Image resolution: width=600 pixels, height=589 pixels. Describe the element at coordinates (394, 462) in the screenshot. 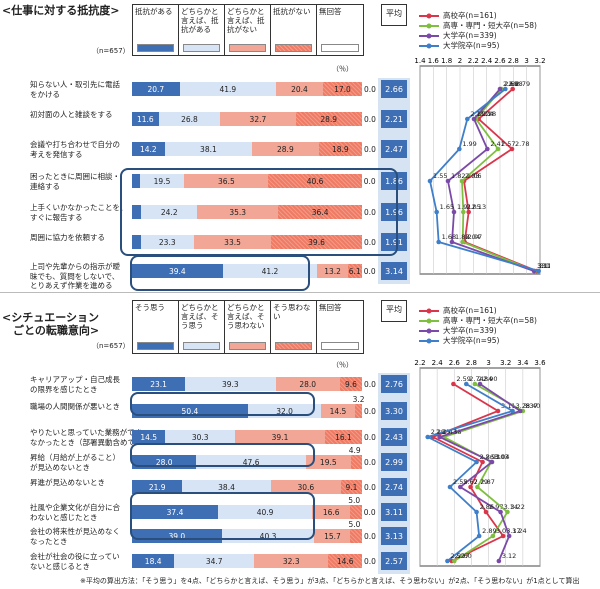

I see `average-value: 2.99` at that location.